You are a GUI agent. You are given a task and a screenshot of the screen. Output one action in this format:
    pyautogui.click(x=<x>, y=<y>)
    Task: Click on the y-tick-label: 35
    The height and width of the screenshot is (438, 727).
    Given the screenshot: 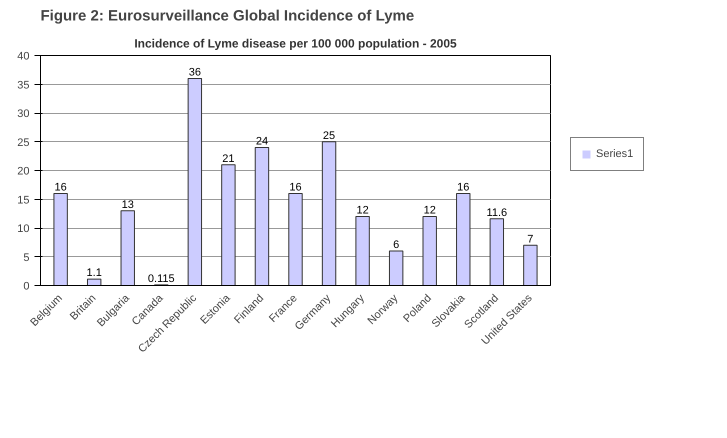 What is the action you would take?
    pyautogui.click(x=23, y=85)
    